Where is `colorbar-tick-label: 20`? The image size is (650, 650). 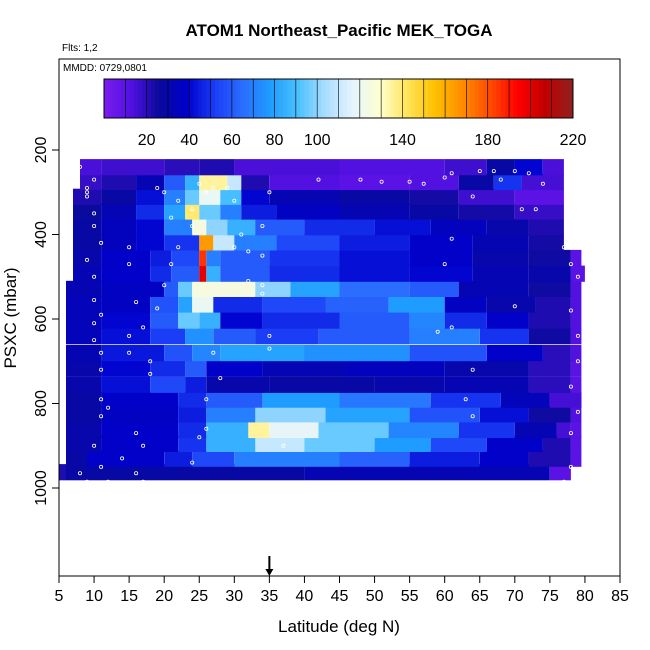 colorbar-tick-label: 20 is located at coordinates (147, 140).